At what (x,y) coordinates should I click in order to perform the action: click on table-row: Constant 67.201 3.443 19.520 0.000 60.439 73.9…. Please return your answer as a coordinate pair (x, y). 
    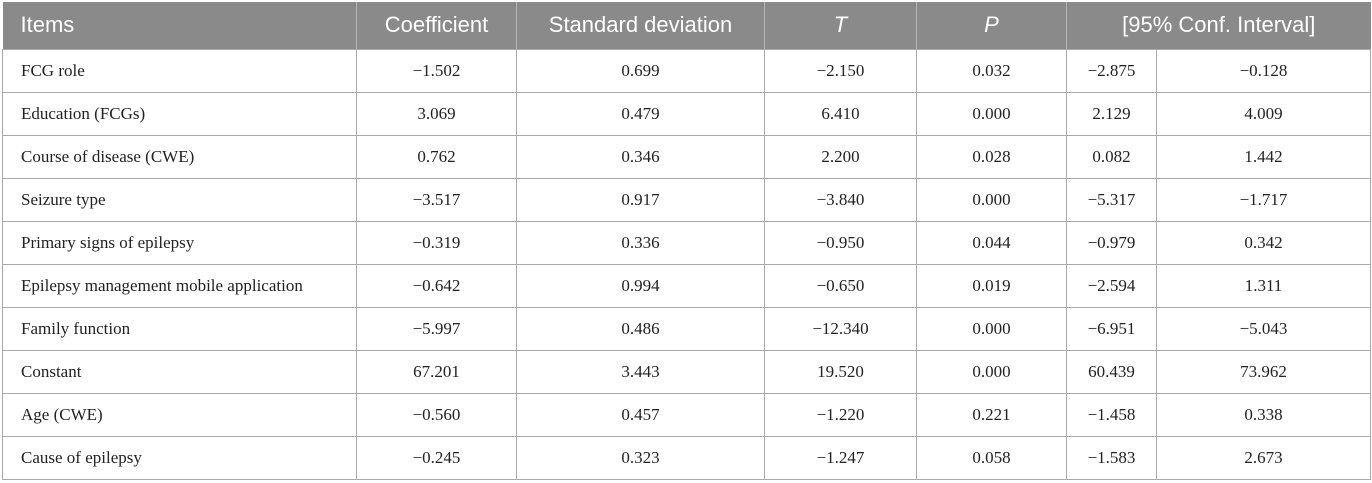
    Looking at the image, I should click on (686, 371).